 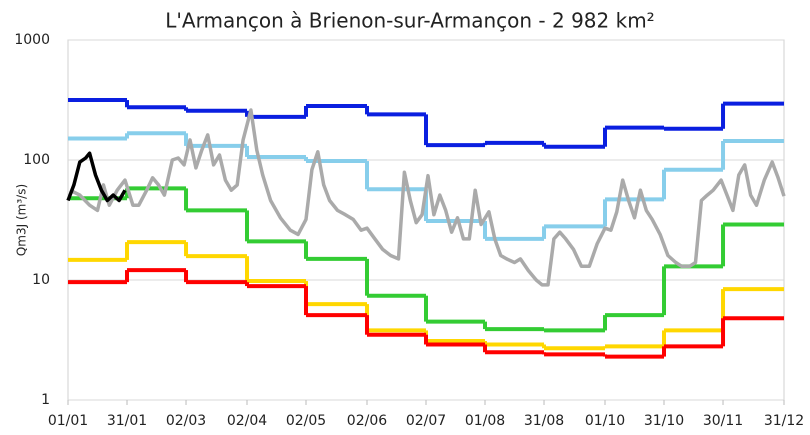 I want to click on y-tick-label: 100, so click(x=36, y=160).